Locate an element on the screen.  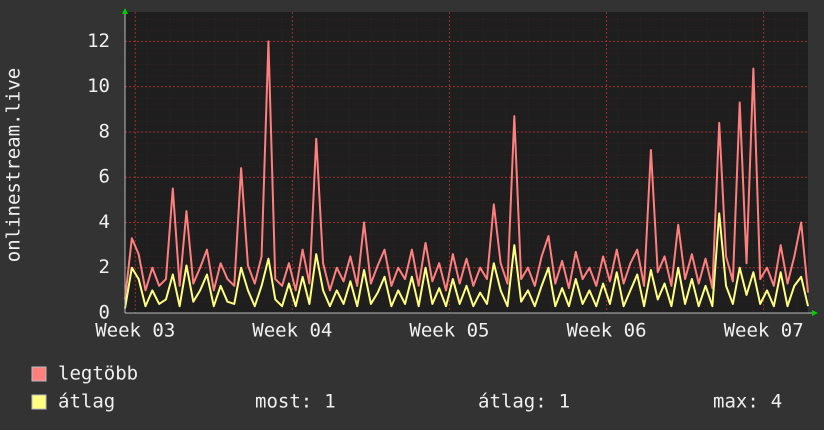
stat-label: most: is located at coordinates (283, 402).